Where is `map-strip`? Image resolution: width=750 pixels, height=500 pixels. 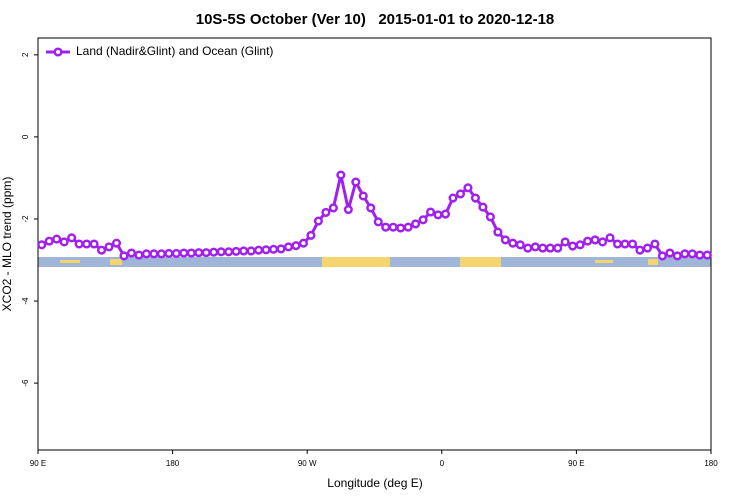
map-strip is located at coordinates (374, 262).